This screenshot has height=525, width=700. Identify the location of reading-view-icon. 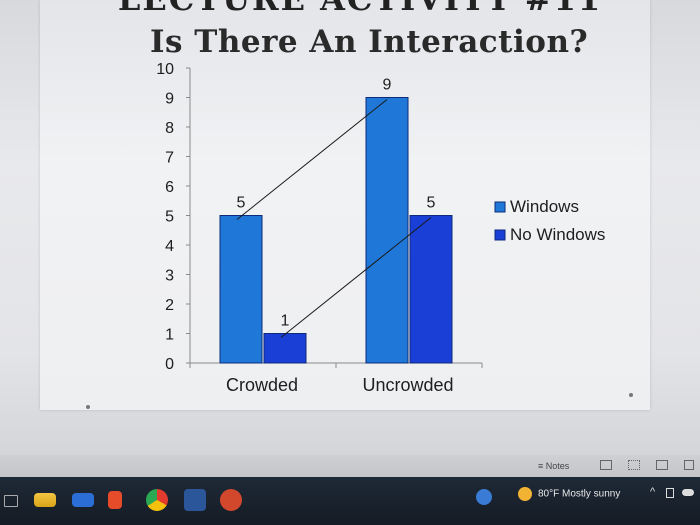
(662, 465).